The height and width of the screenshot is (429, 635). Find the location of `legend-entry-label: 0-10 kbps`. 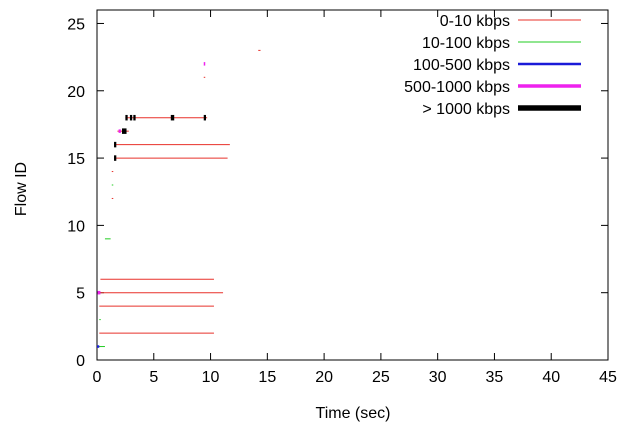

legend-entry-label: 0-10 kbps is located at coordinates (475, 21).